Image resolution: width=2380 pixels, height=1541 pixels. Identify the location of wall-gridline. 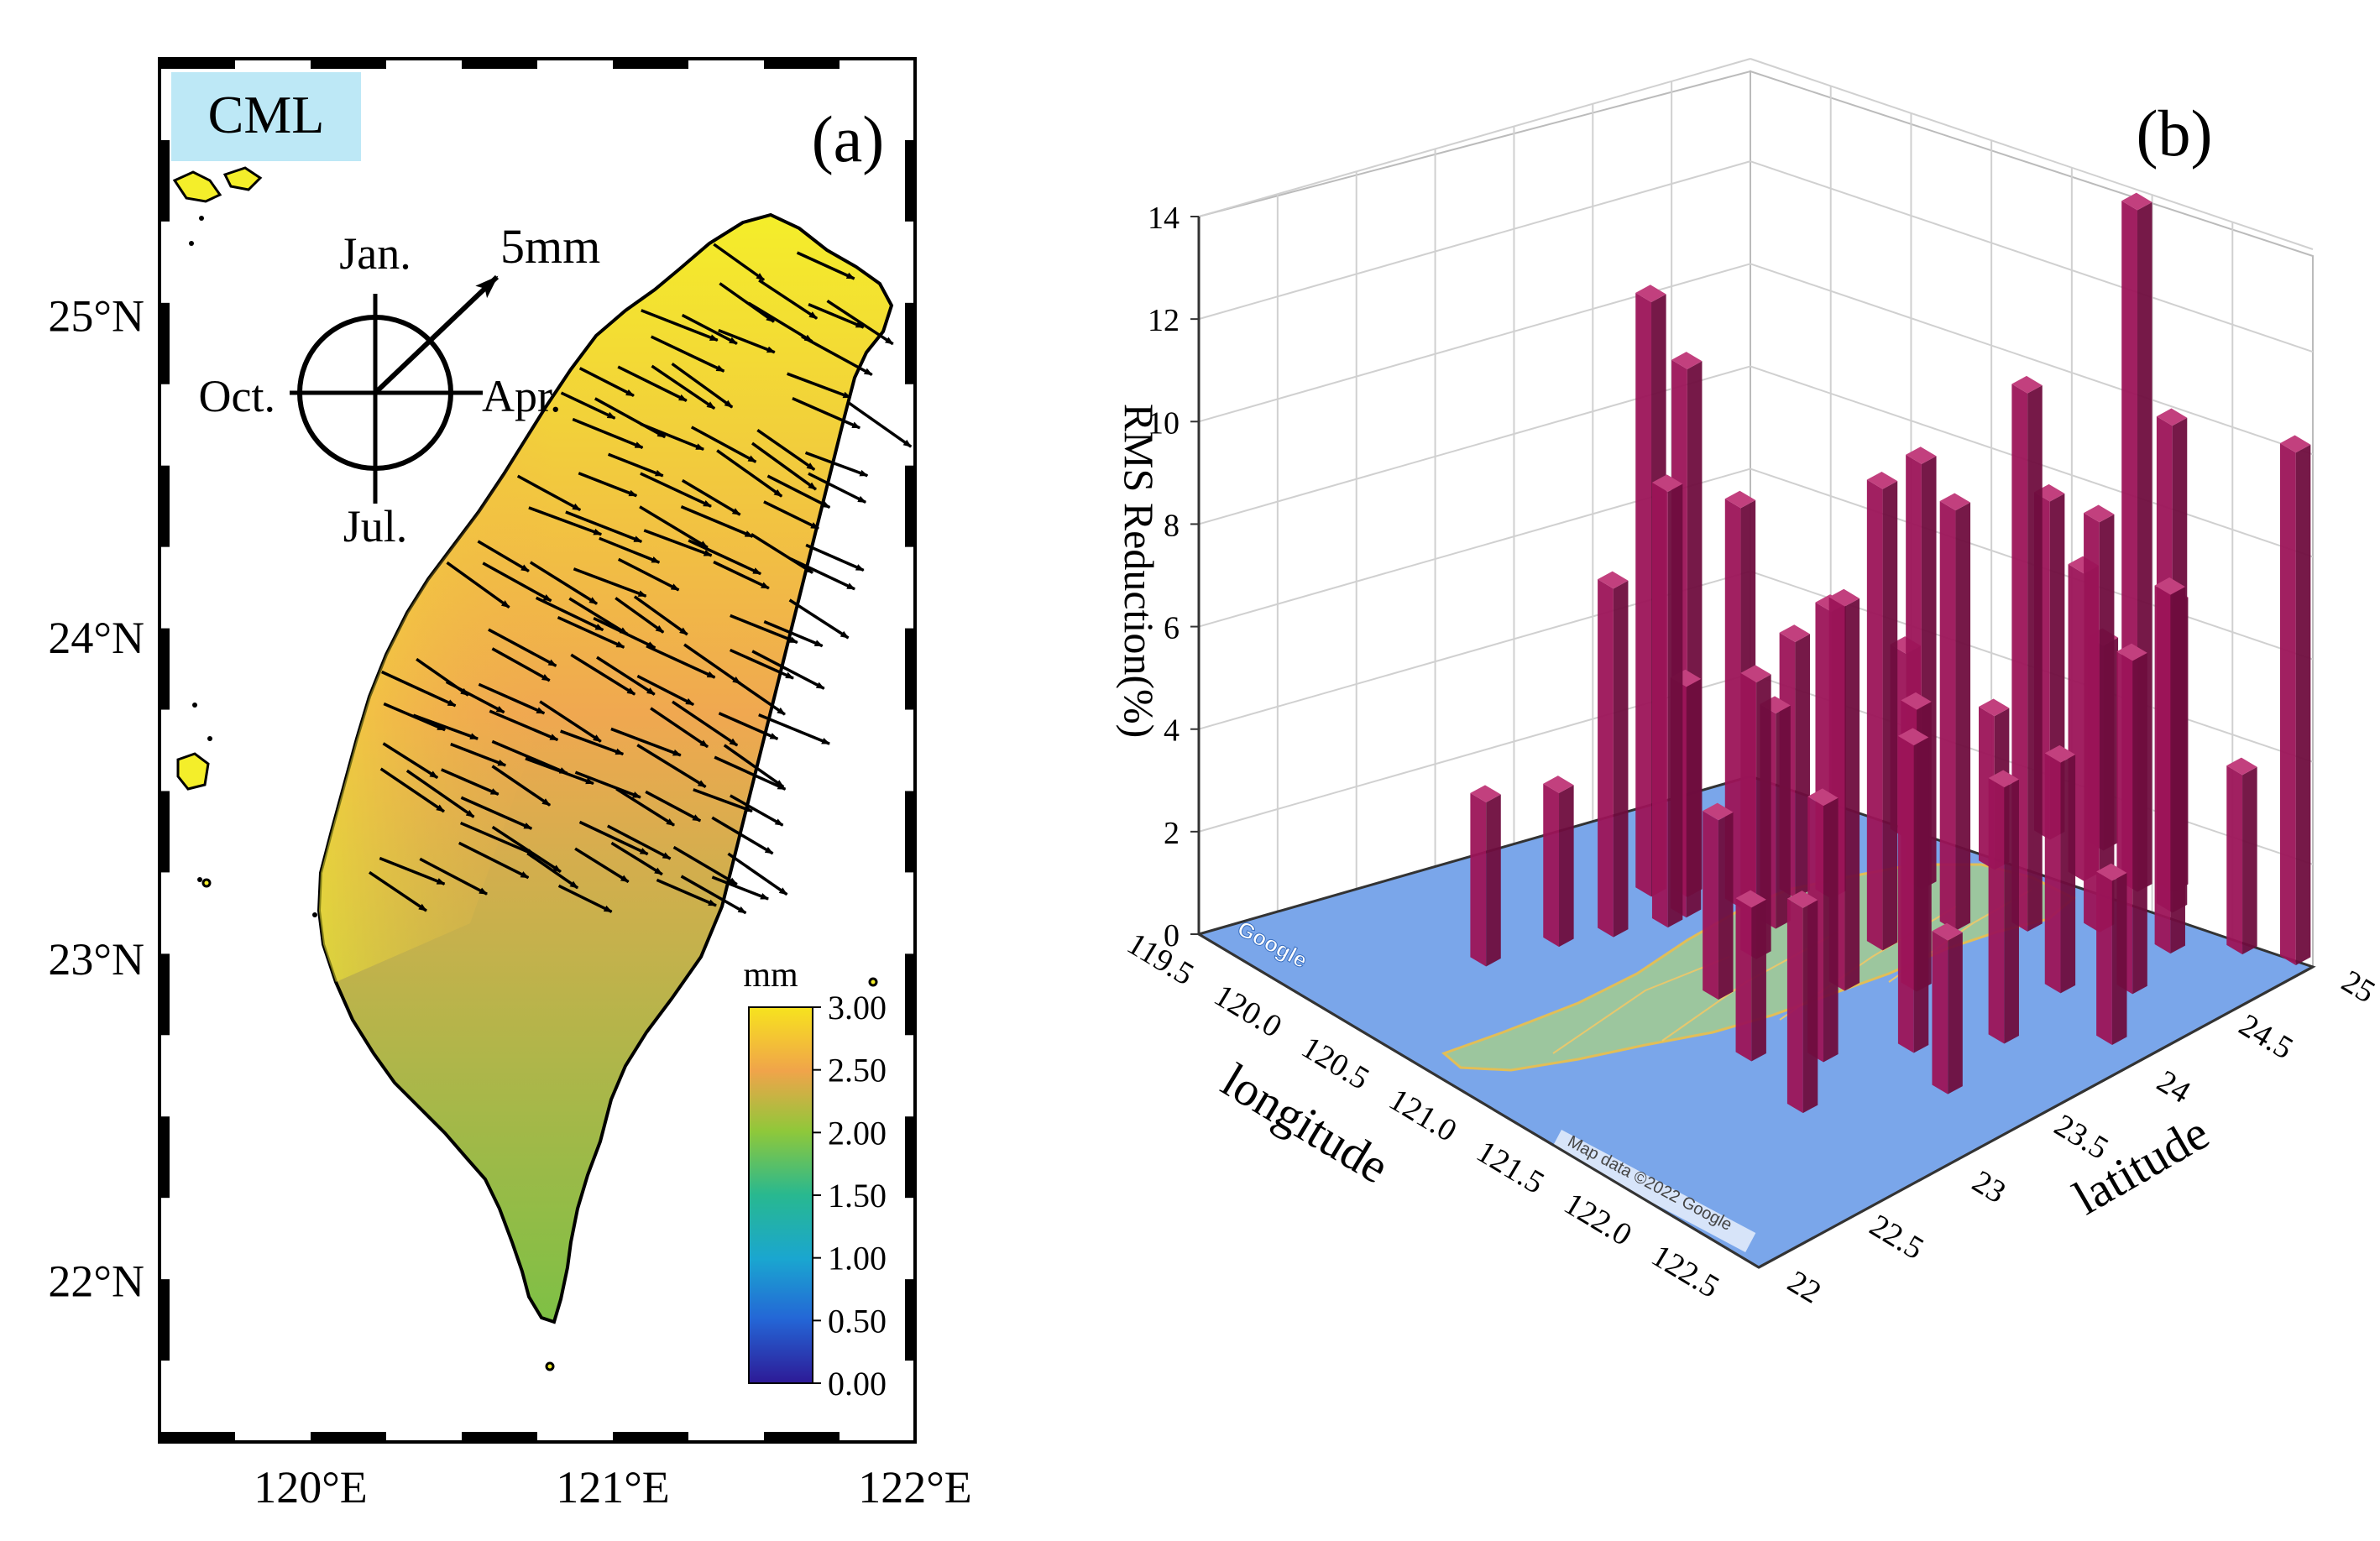
(1474, 137).